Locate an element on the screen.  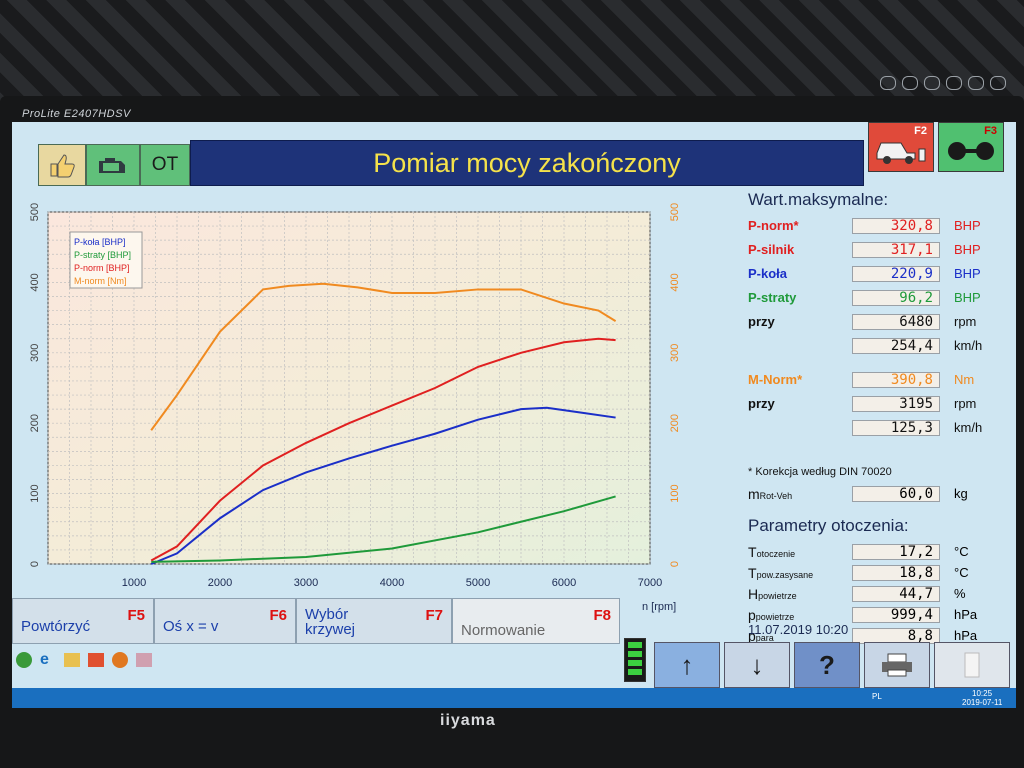
env-label: Hpowietrze is located at coordinates (772, 594).